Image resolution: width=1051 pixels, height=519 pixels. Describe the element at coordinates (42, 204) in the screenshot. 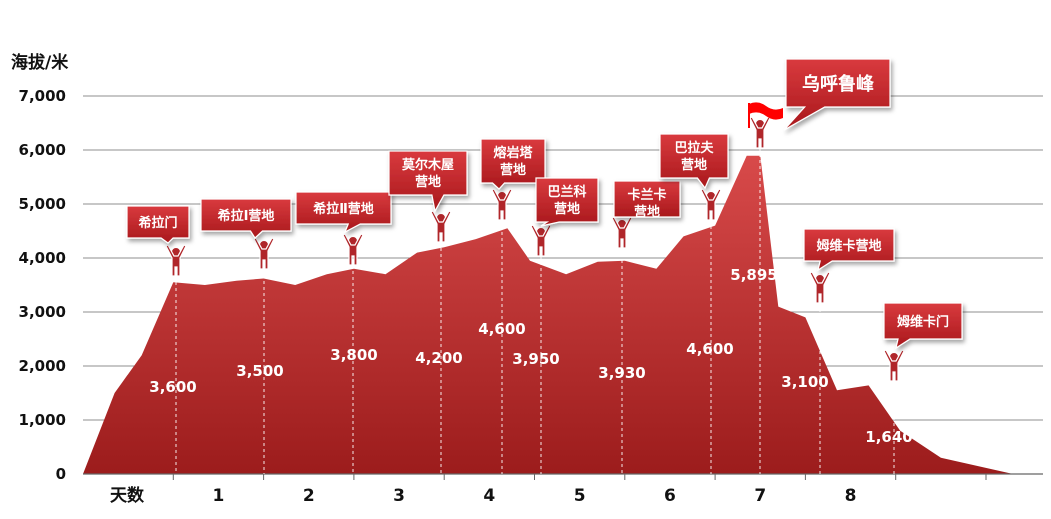

I see `y-tick-label: 5,000` at that location.